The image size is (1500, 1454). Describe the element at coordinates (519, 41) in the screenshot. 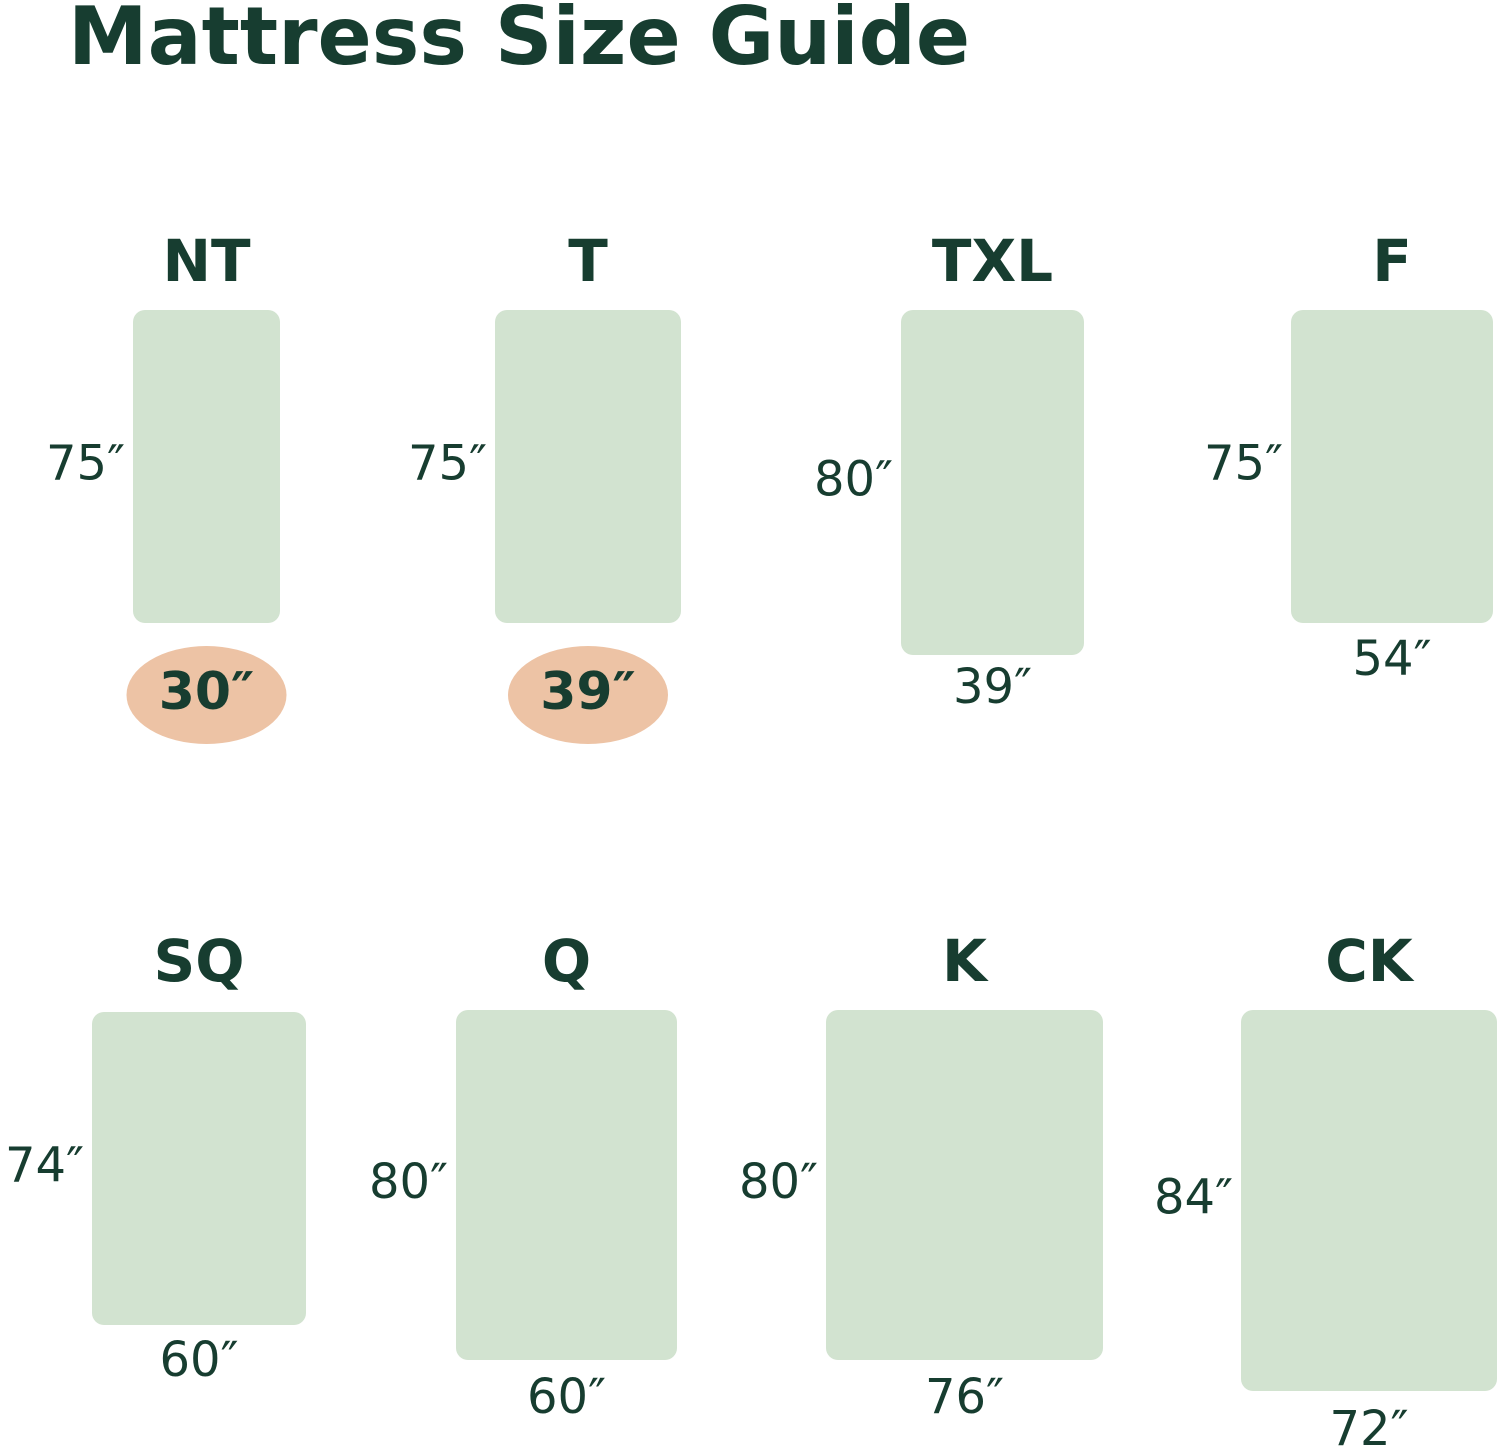

I see `title: Mattress Size Guide` at that location.